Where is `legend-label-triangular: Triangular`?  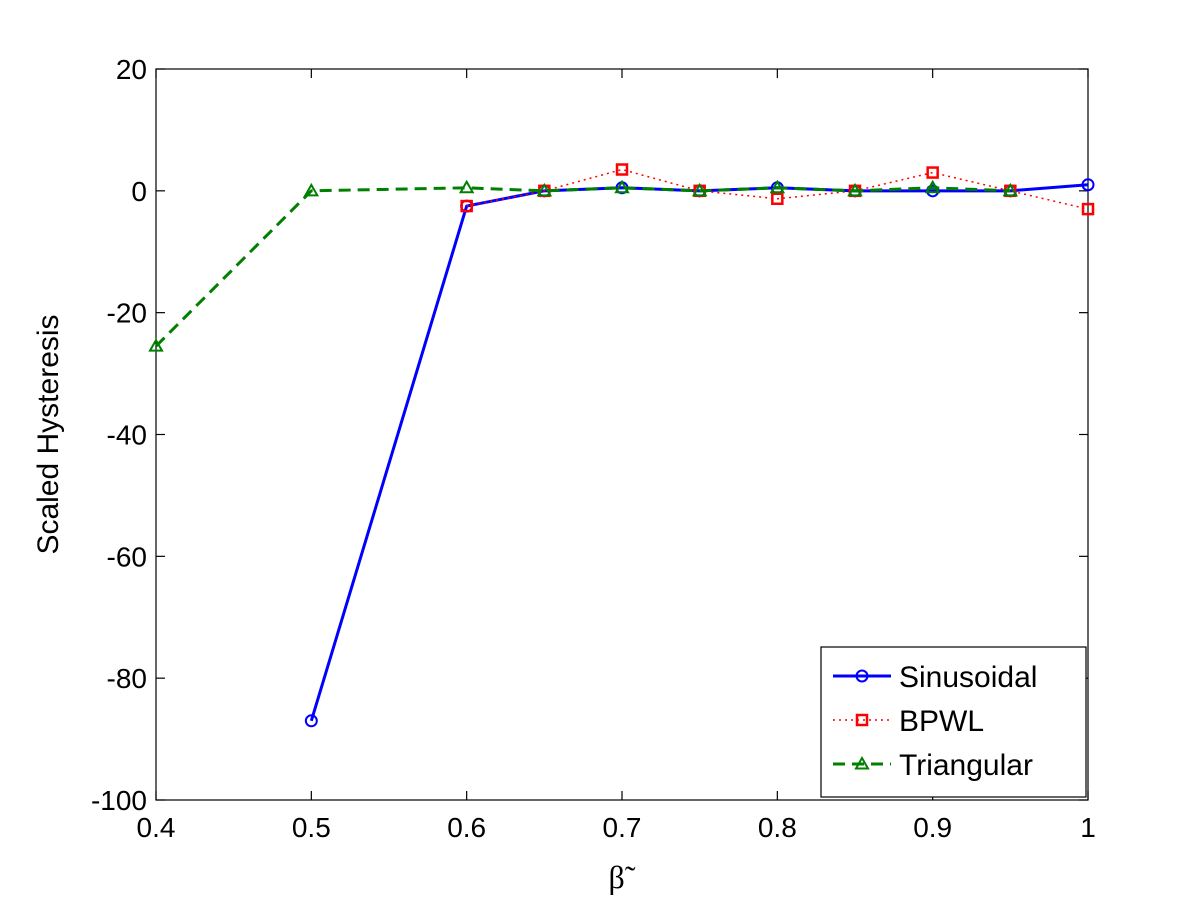
legend-label-triangular: Triangular is located at coordinates (966, 765).